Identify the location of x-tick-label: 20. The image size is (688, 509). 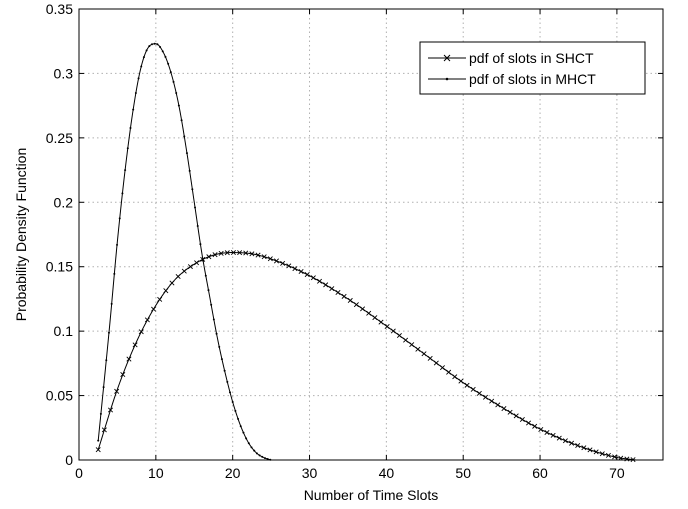
(233, 473).